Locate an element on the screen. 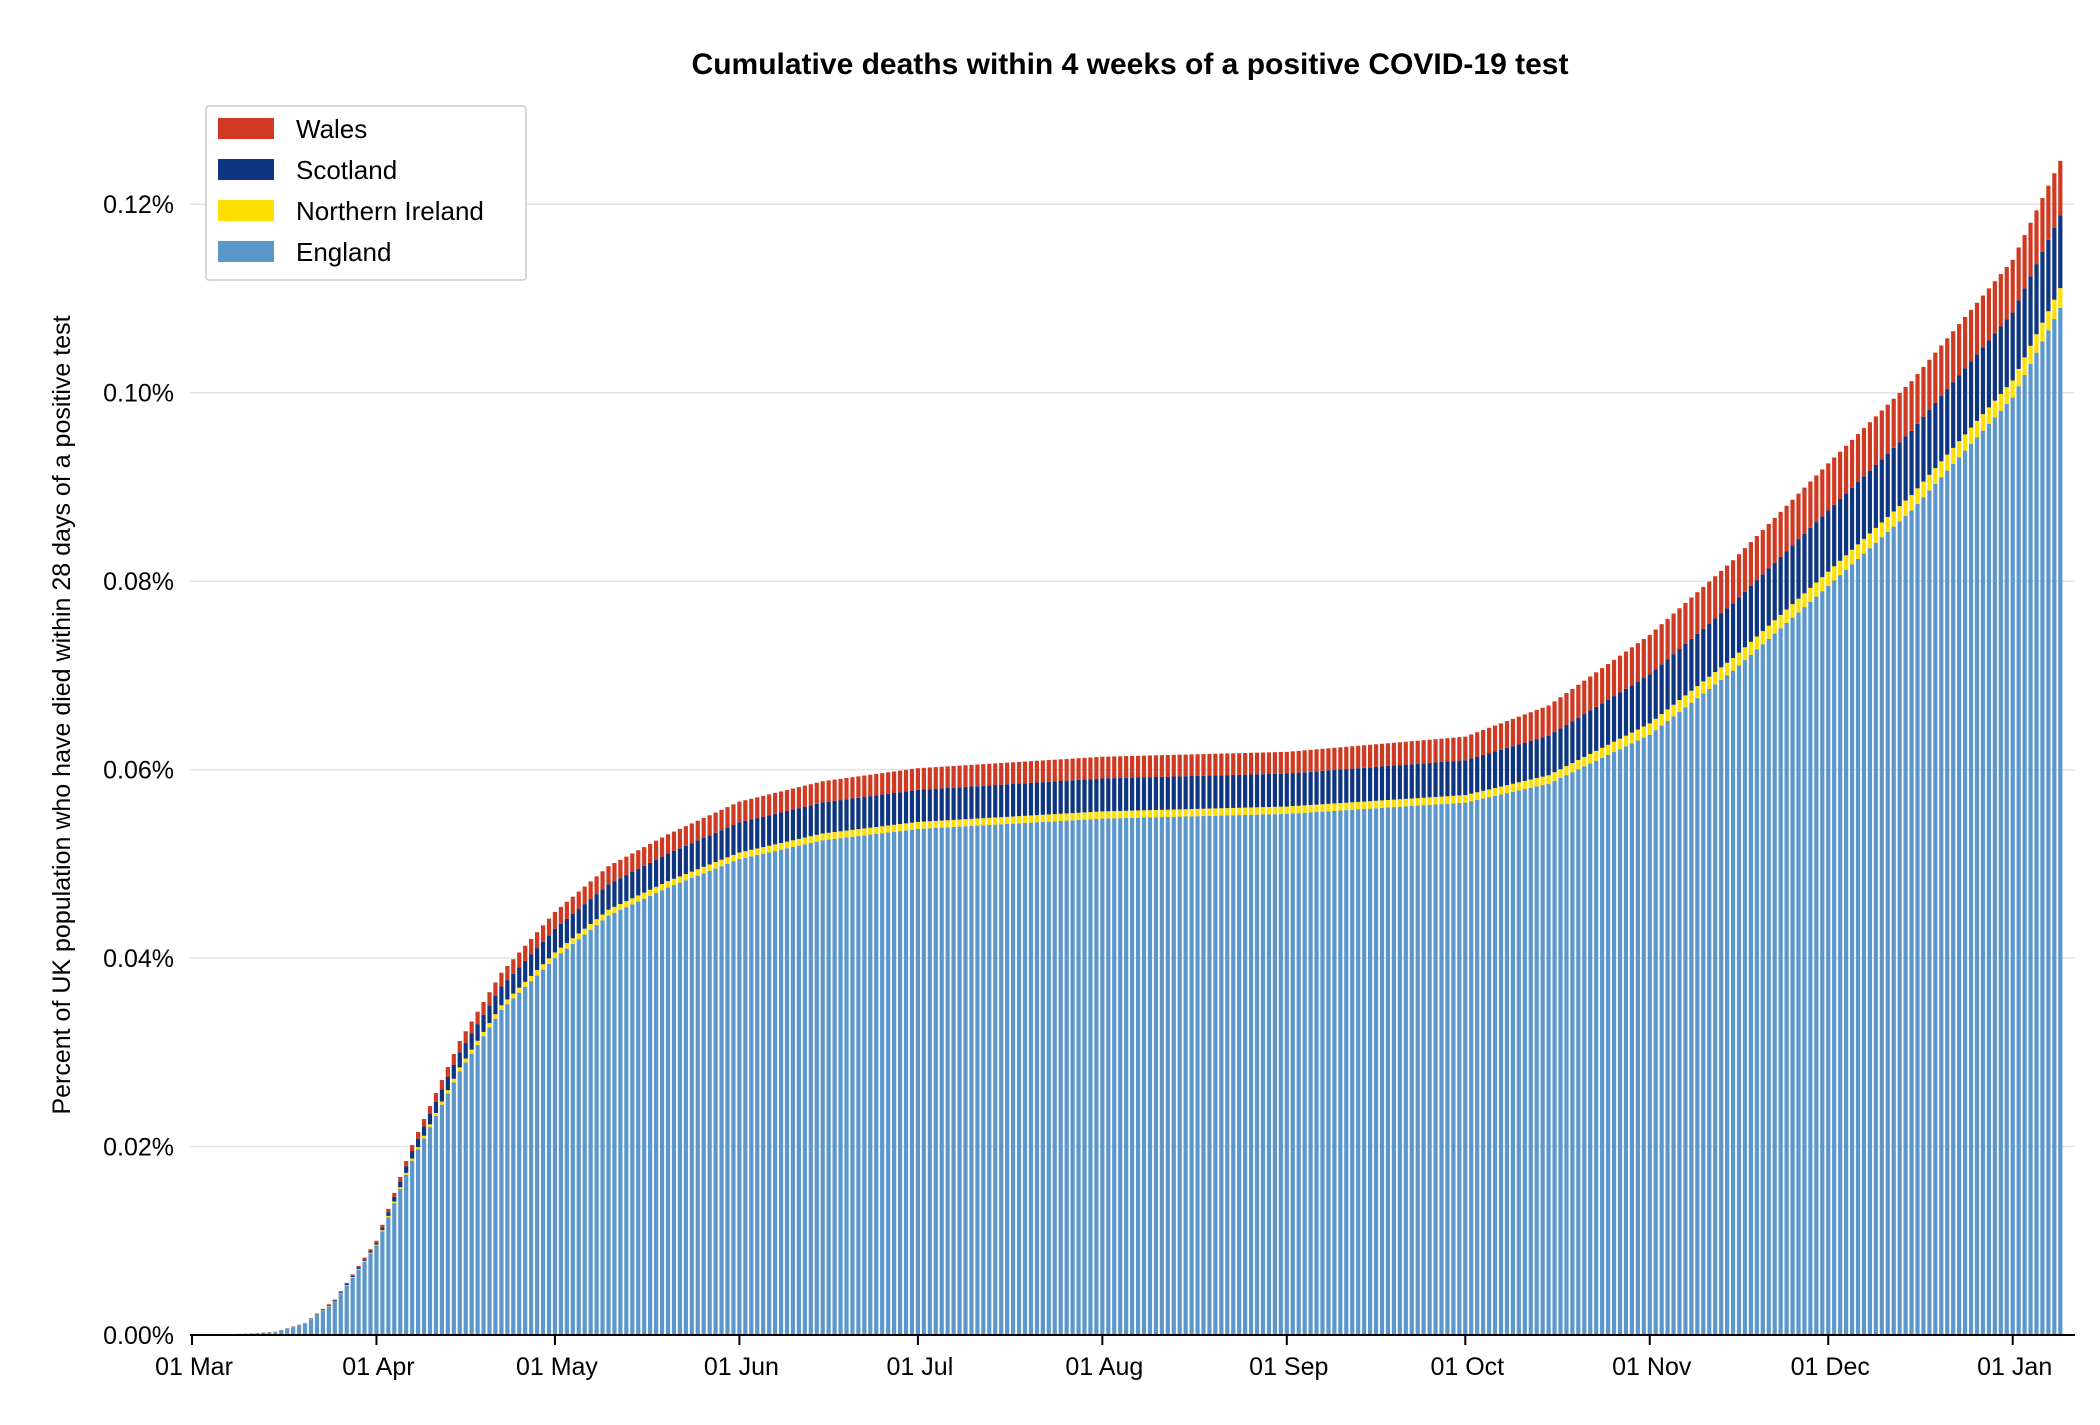 This screenshot has width=2100, height=1425. legend-label: Scotland is located at coordinates (346, 170).